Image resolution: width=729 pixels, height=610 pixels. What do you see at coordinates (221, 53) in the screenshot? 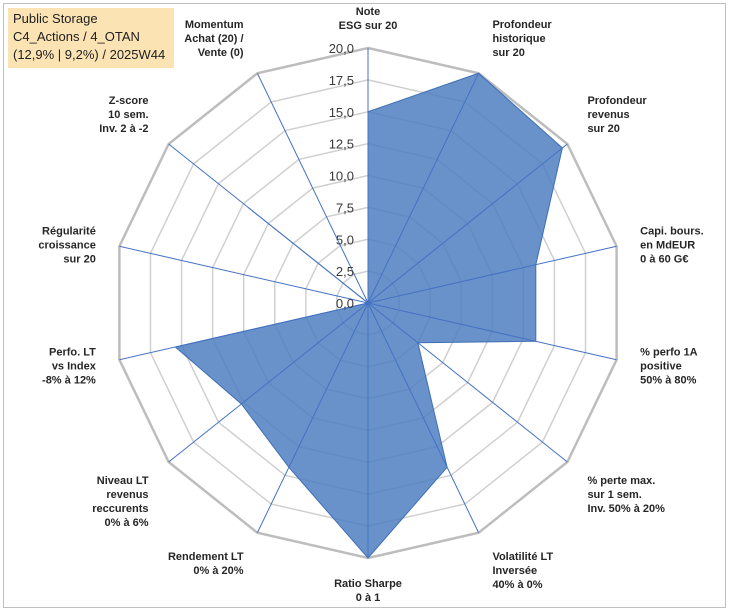
I see `axis-label-line: Vente (0)` at bounding box center [221, 53].